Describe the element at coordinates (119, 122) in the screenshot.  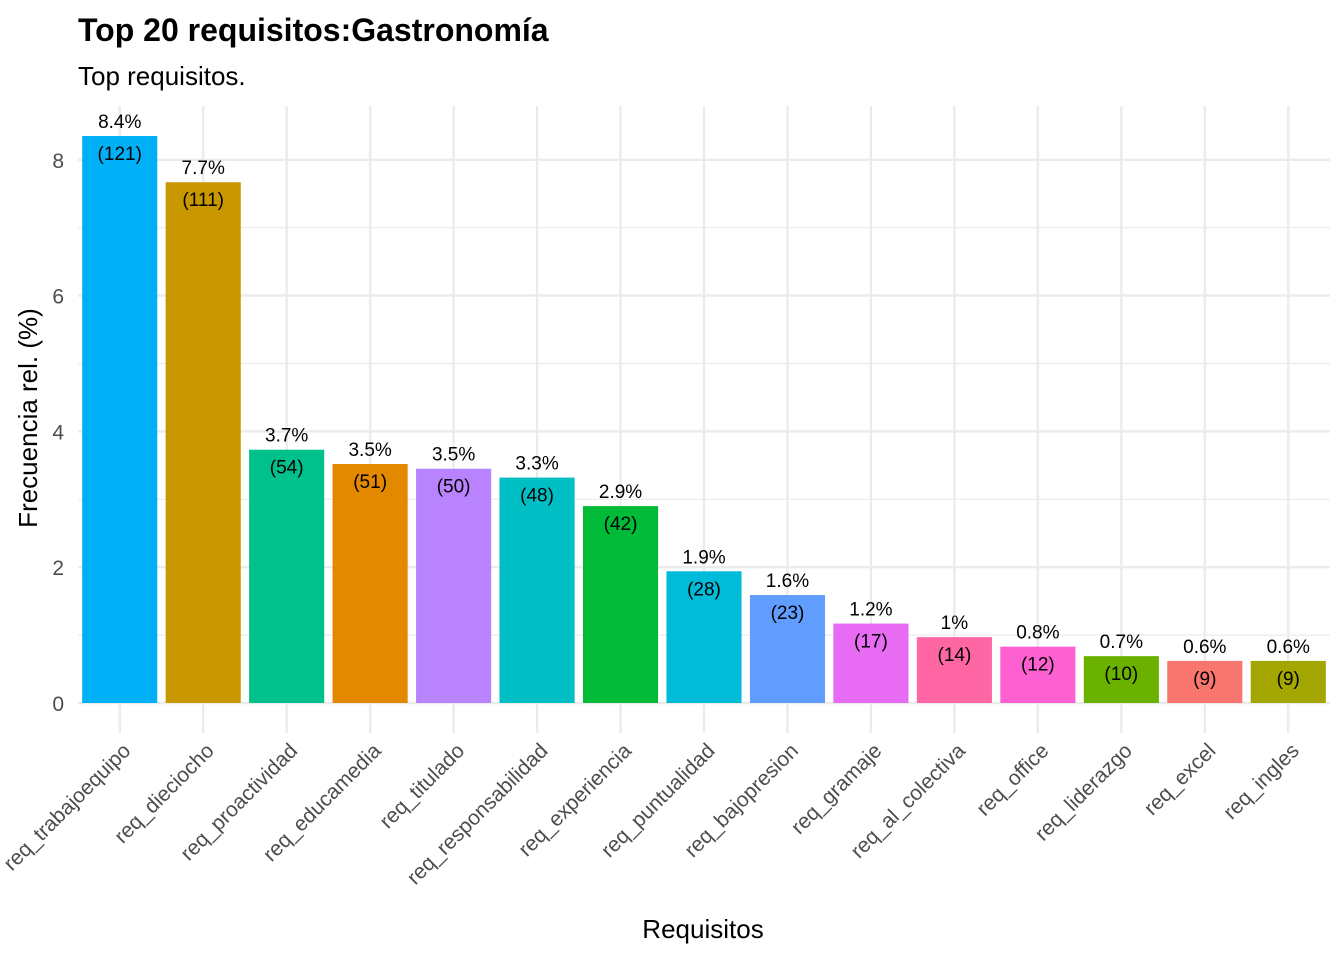
I see `bar-percent-label: 8.4%` at that location.